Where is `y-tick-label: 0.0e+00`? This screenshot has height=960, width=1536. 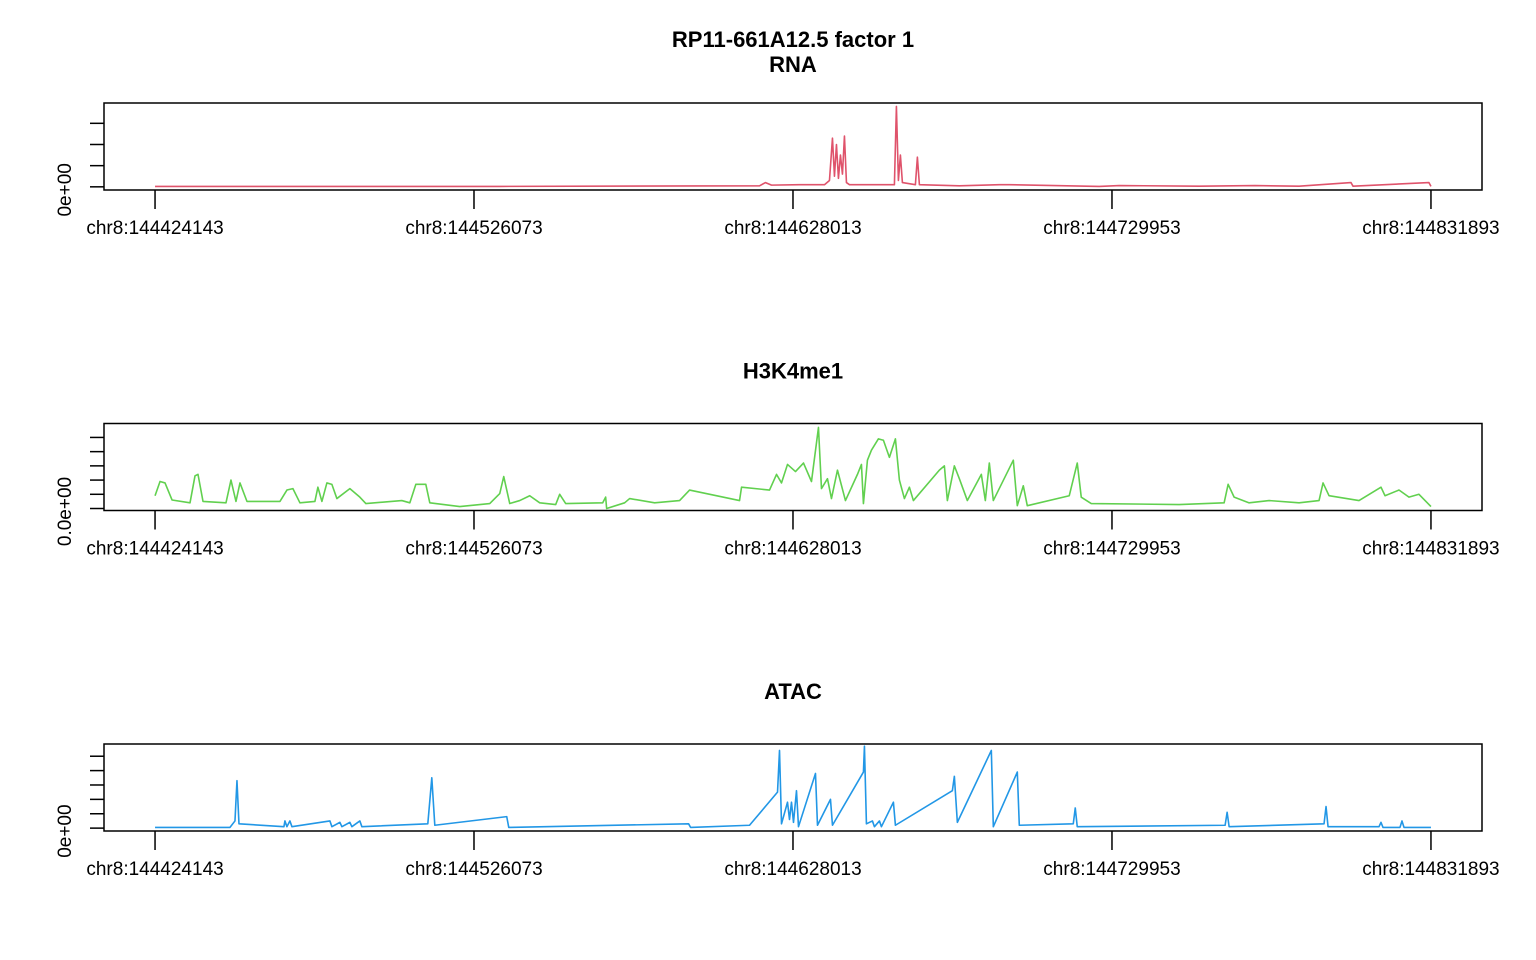
y-tick-label: 0.0e+00 is located at coordinates (65, 511).